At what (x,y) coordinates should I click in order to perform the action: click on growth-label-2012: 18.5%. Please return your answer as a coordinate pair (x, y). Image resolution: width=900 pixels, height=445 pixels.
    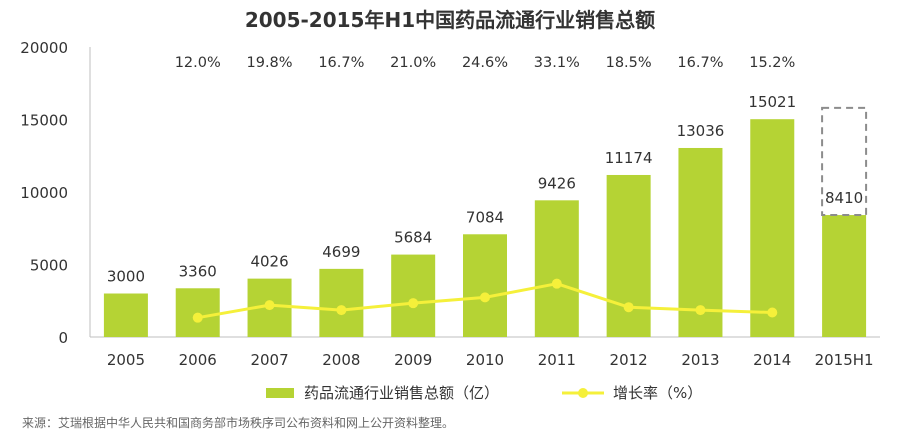
    Looking at the image, I should click on (629, 63).